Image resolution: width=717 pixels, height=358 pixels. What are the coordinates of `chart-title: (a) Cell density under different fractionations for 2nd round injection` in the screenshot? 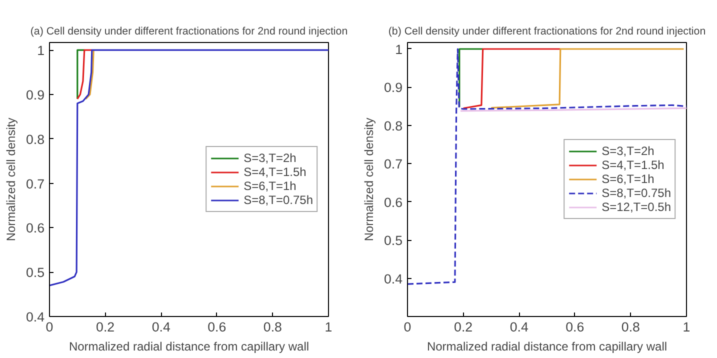 It's located at (189, 32).